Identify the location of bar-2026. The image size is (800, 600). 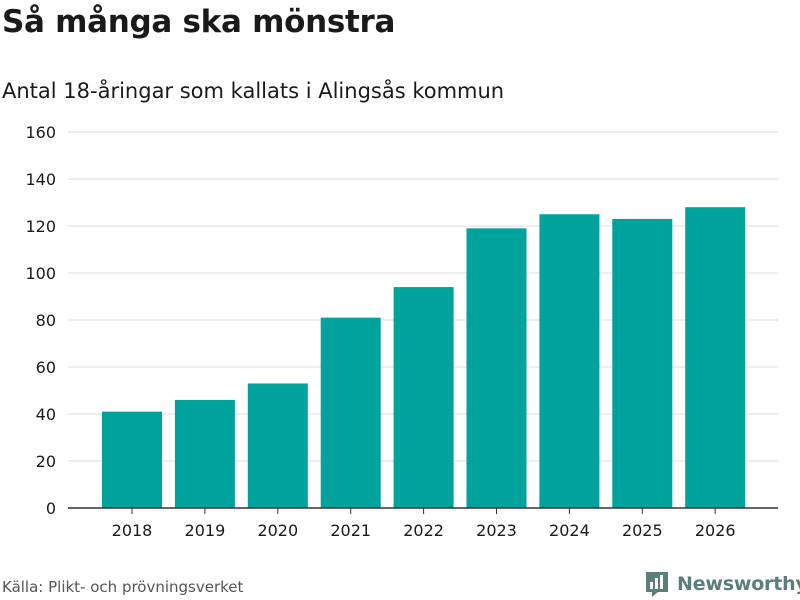
(715, 357).